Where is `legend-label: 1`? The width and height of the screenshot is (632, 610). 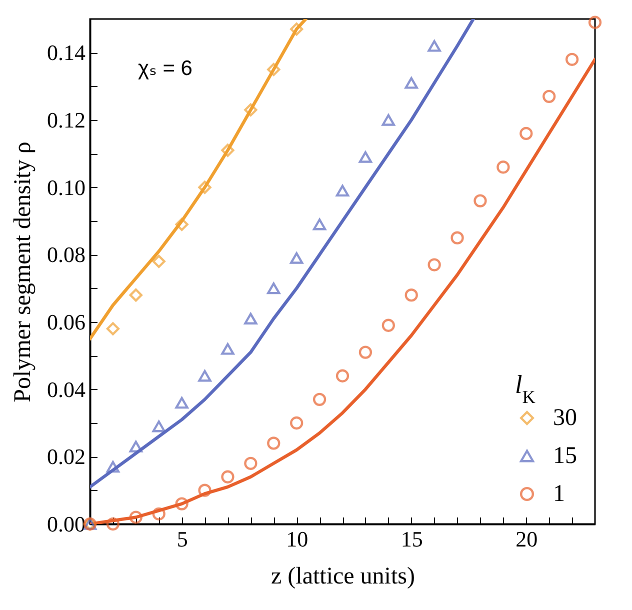 legend-label: 1 is located at coordinates (559, 494).